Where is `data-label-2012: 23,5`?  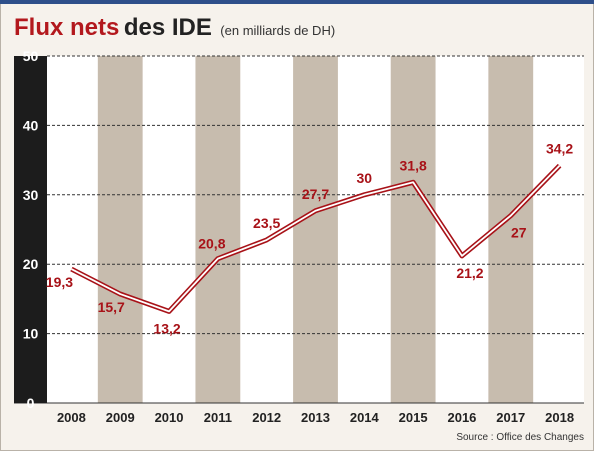 data-label-2012: 23,5 is located at coordinates (266, 223).